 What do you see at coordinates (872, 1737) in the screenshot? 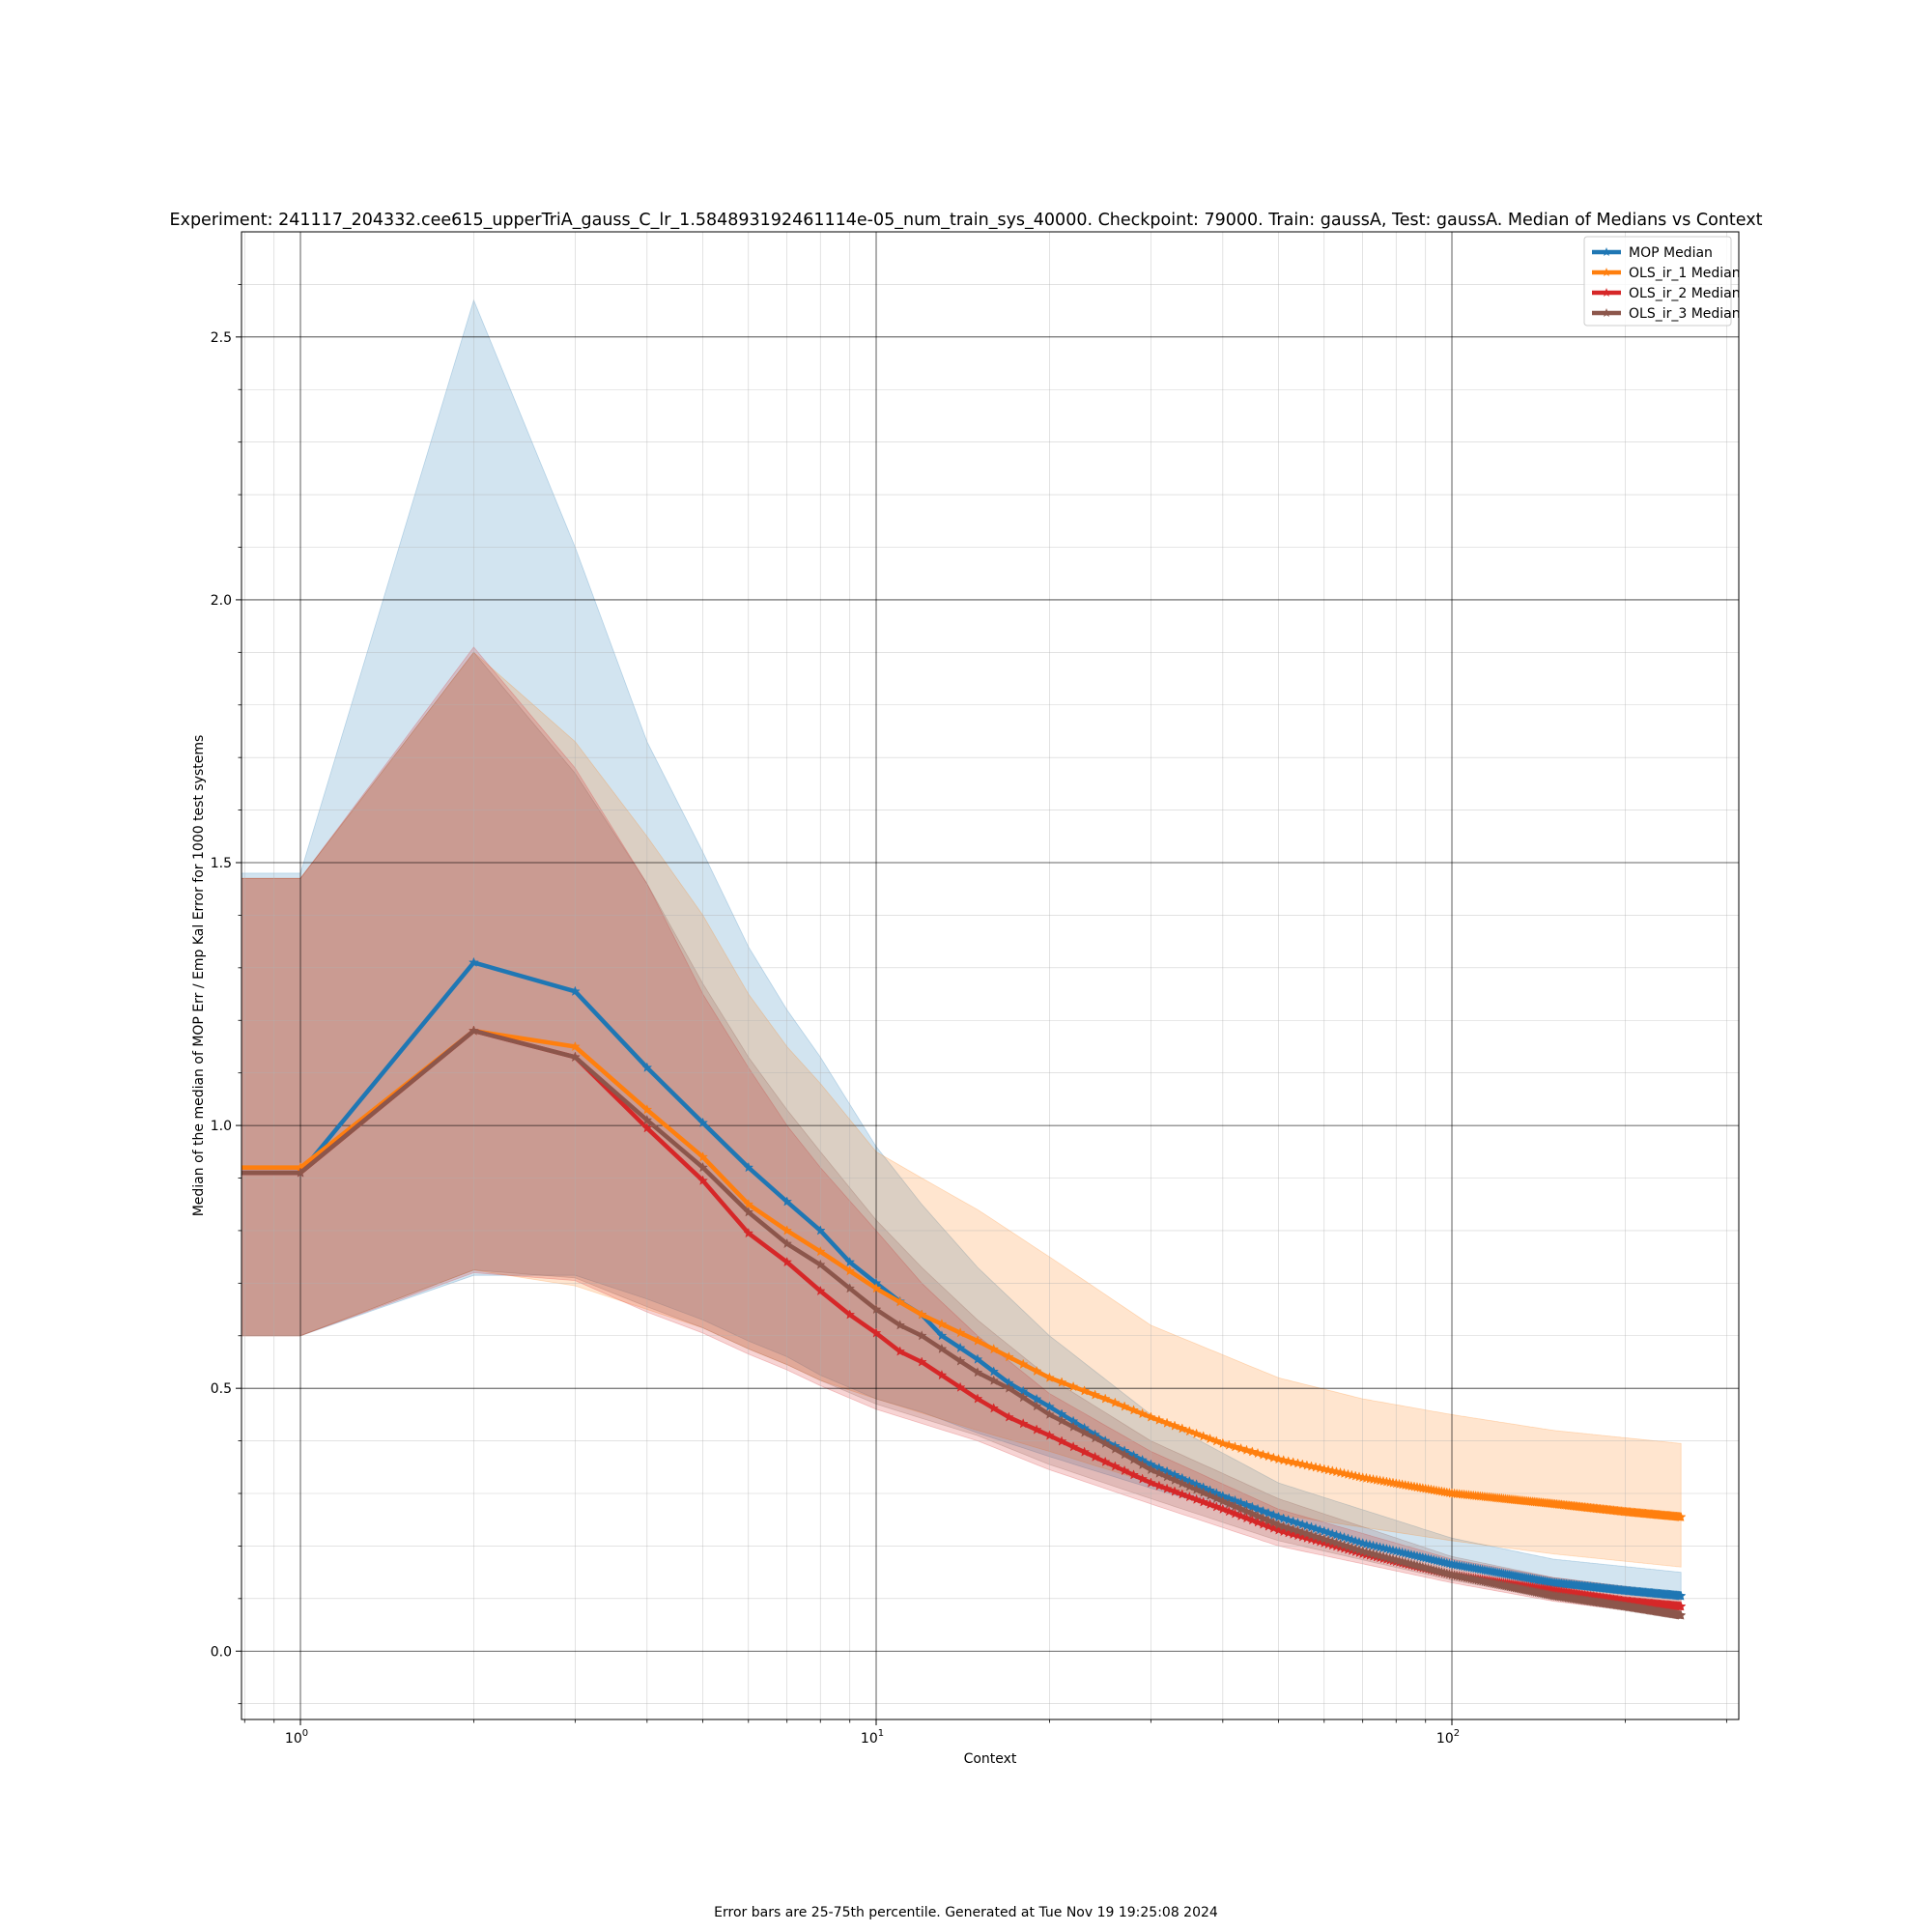
I see `x-tick-label: 10¹` at bounding box center [872, 1737].